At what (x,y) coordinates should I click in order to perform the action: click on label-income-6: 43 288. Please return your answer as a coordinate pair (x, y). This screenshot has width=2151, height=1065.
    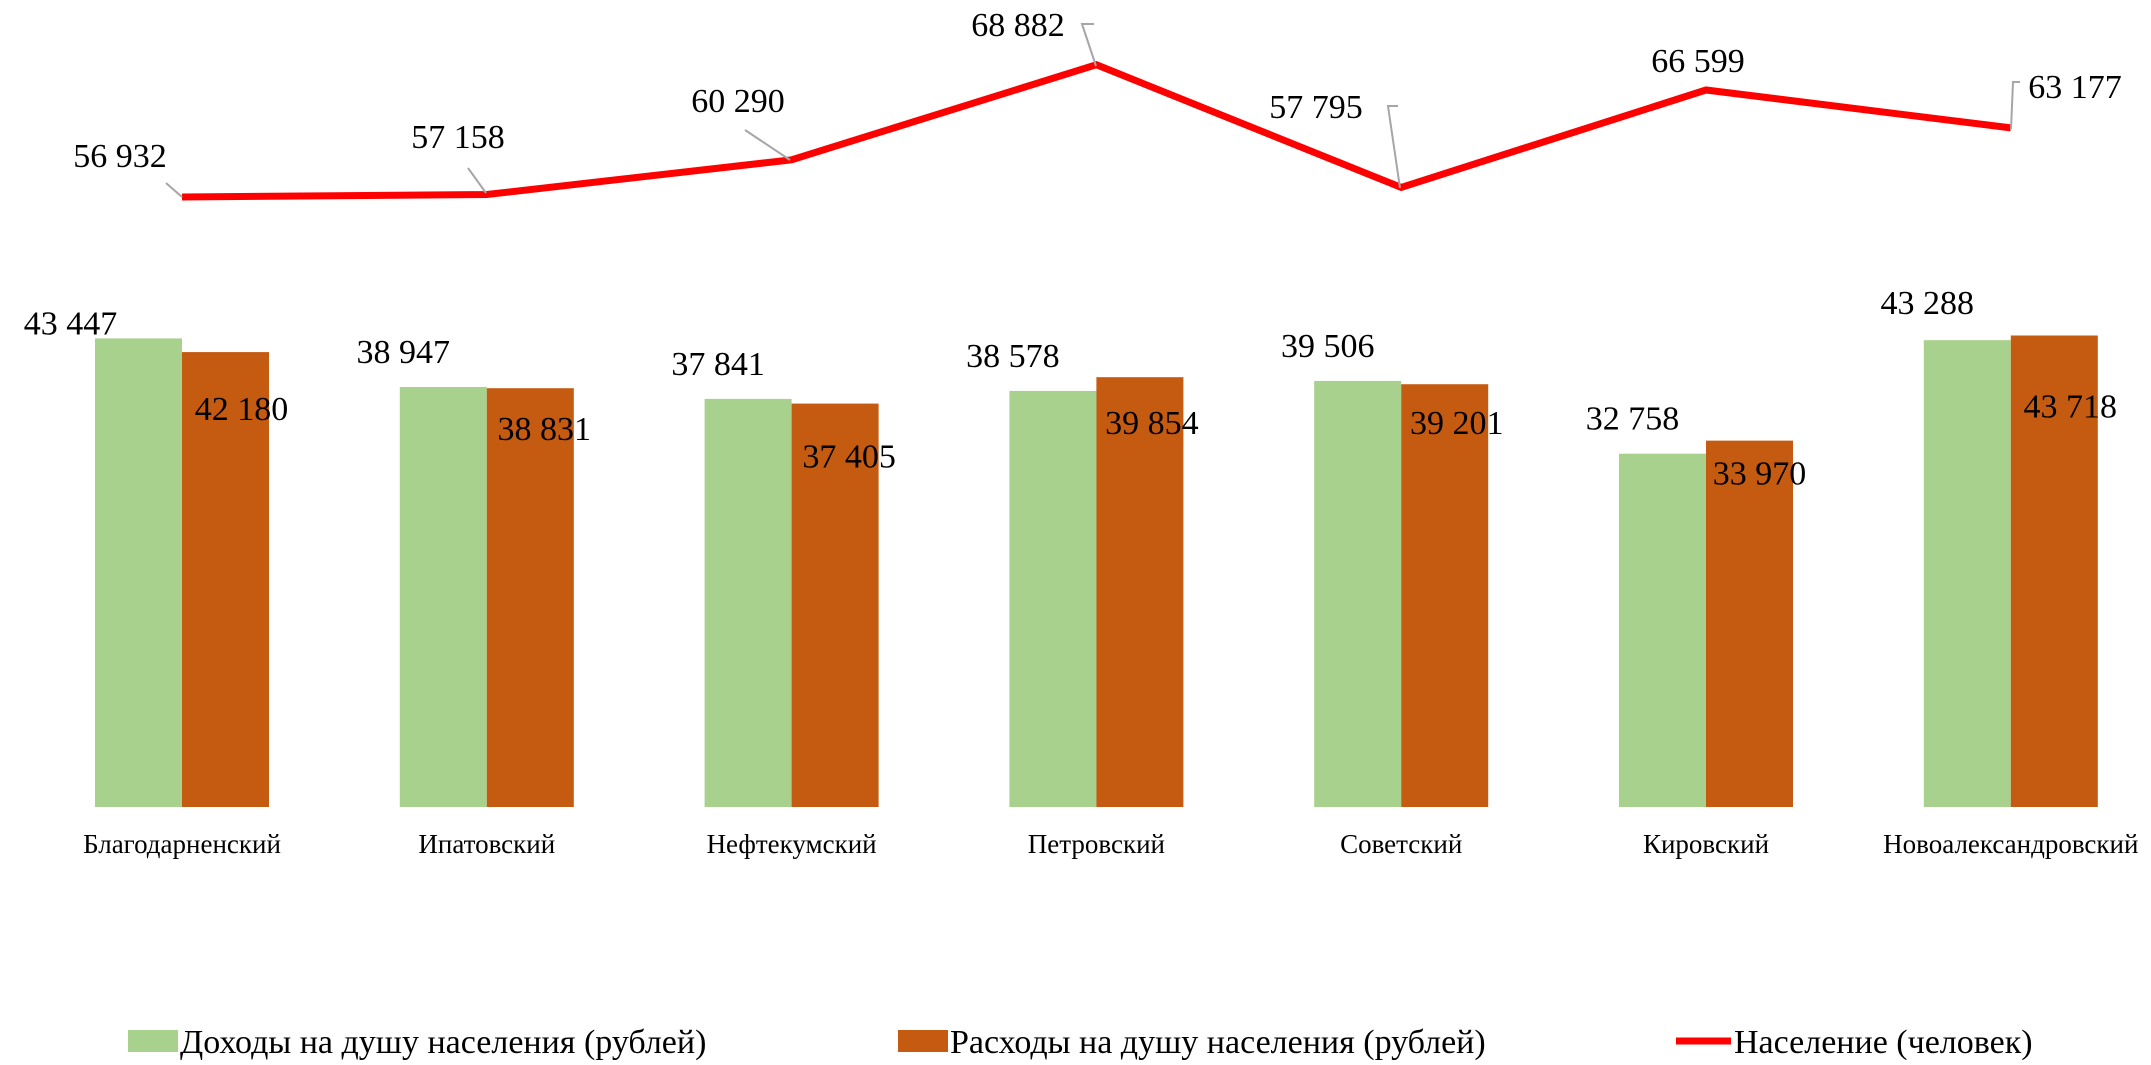
    Looking at the image, I should click on (1928, 303).